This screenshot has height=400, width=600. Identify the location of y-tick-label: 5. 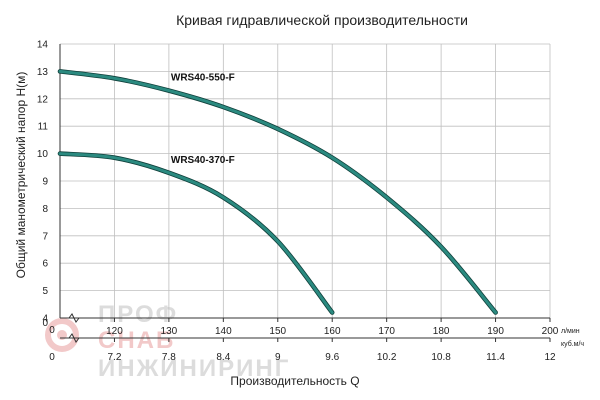
(45, 291).